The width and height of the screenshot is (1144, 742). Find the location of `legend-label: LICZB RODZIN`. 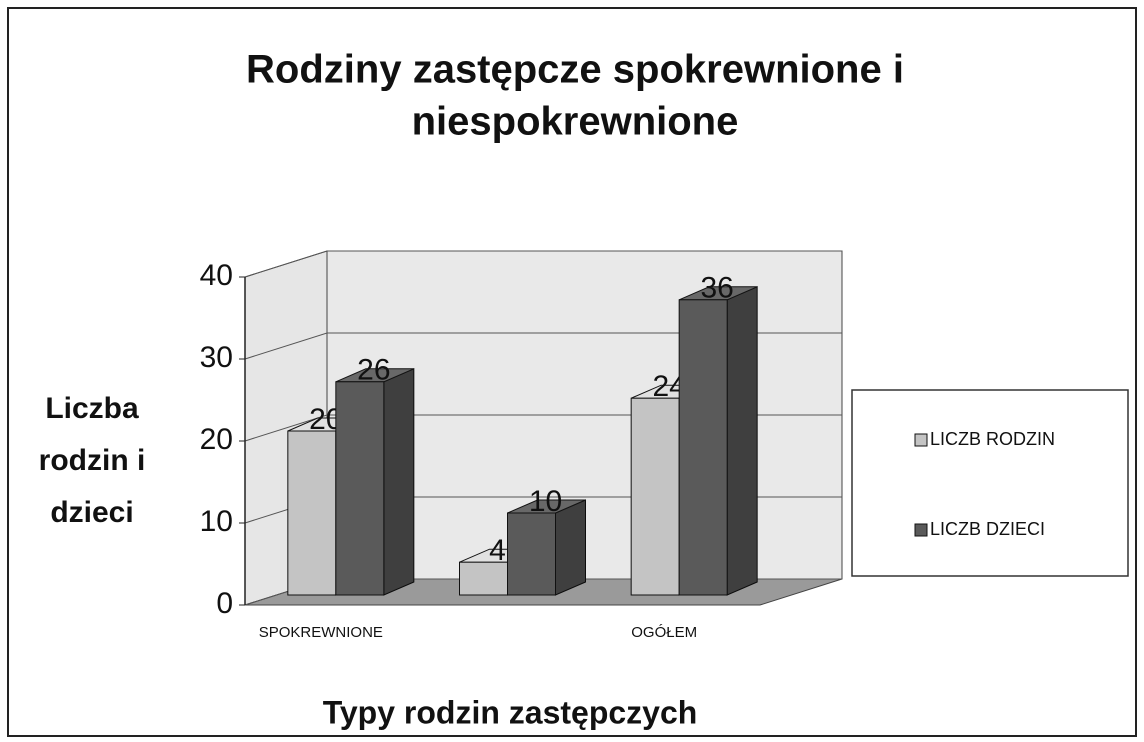

legend-label: LICZB RODZIN is located at coordinates (992, 439).